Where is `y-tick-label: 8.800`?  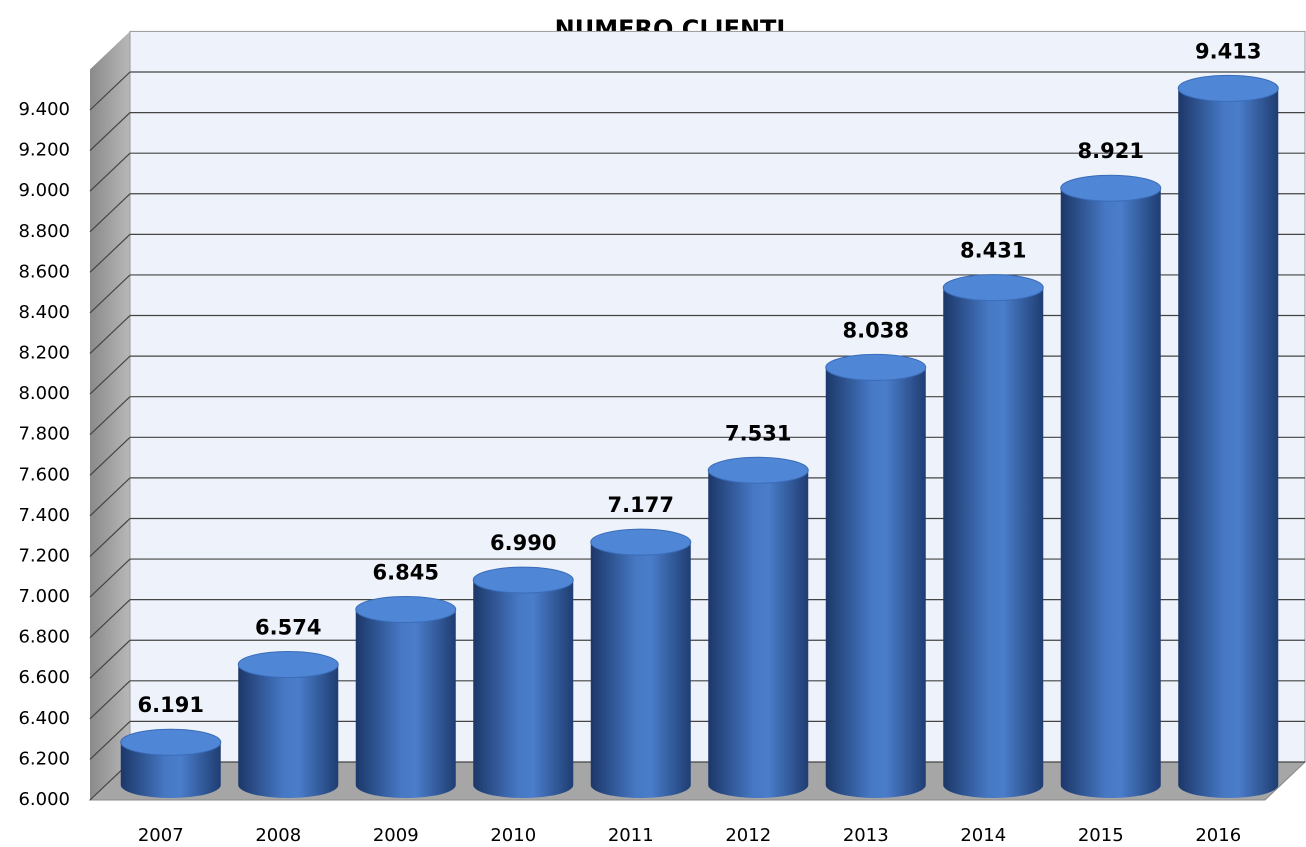
y-tick-label: 8.800 is located at coordinates (44, 231).